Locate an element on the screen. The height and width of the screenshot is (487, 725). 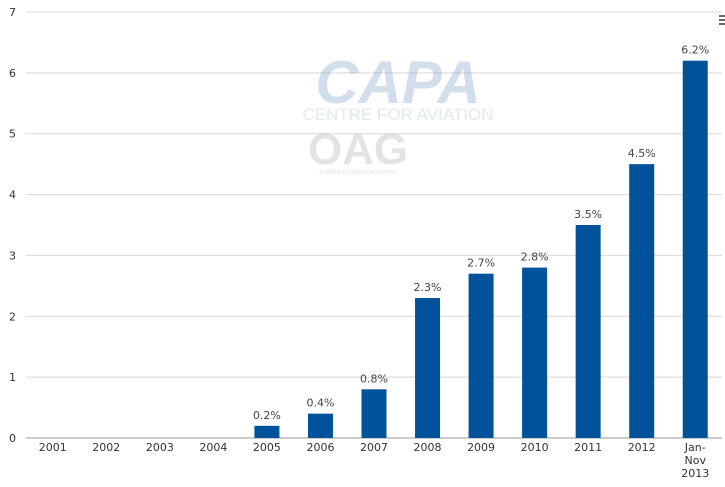
x-tick-label: 2005 is located at coordinates (267, 447).